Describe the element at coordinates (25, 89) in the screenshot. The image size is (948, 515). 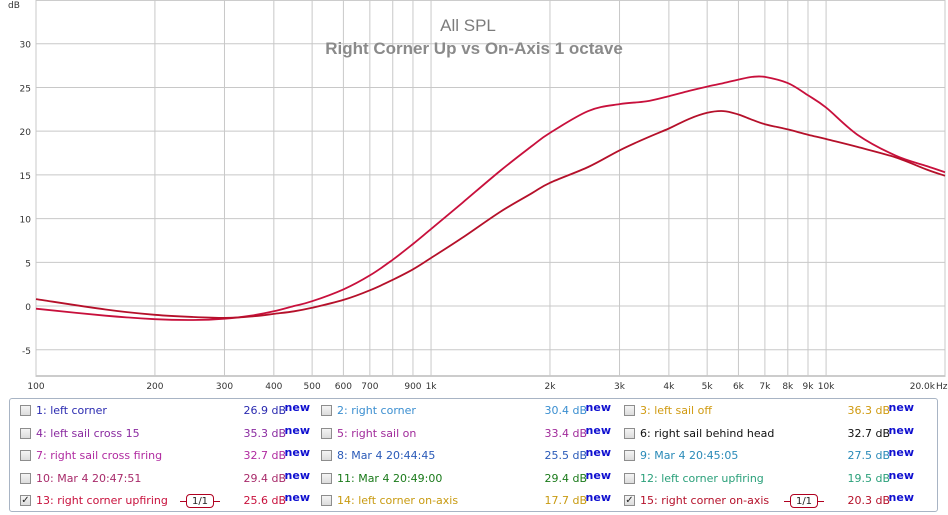
I see `y-tick-label: 25` at that location.